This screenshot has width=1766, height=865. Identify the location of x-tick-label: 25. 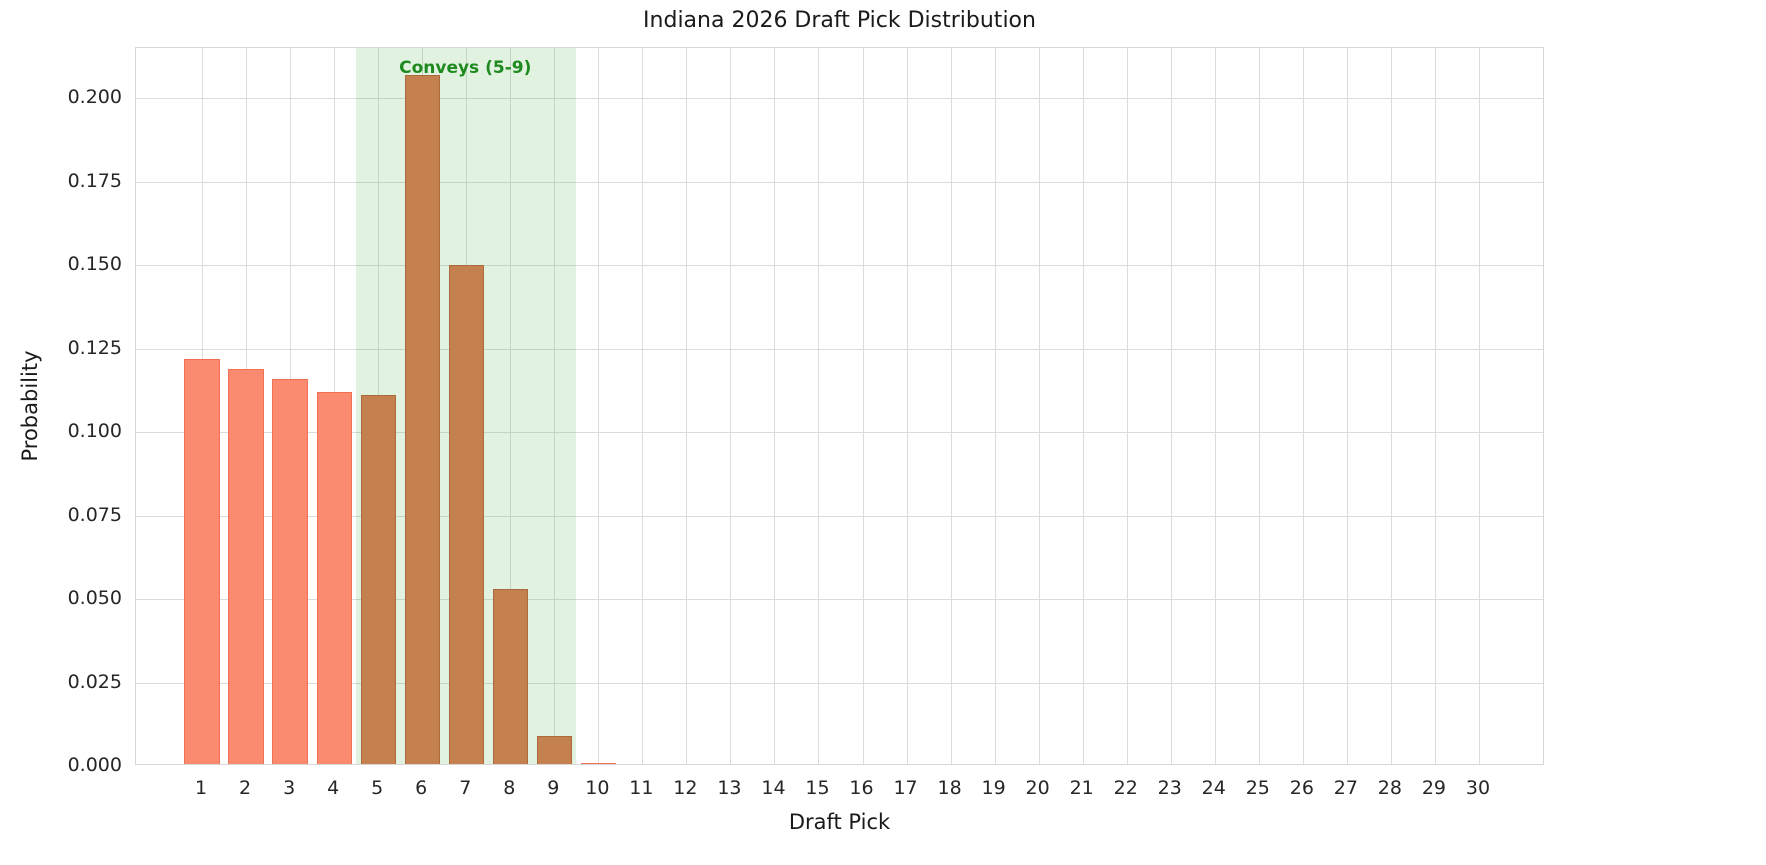
(1257, 788).